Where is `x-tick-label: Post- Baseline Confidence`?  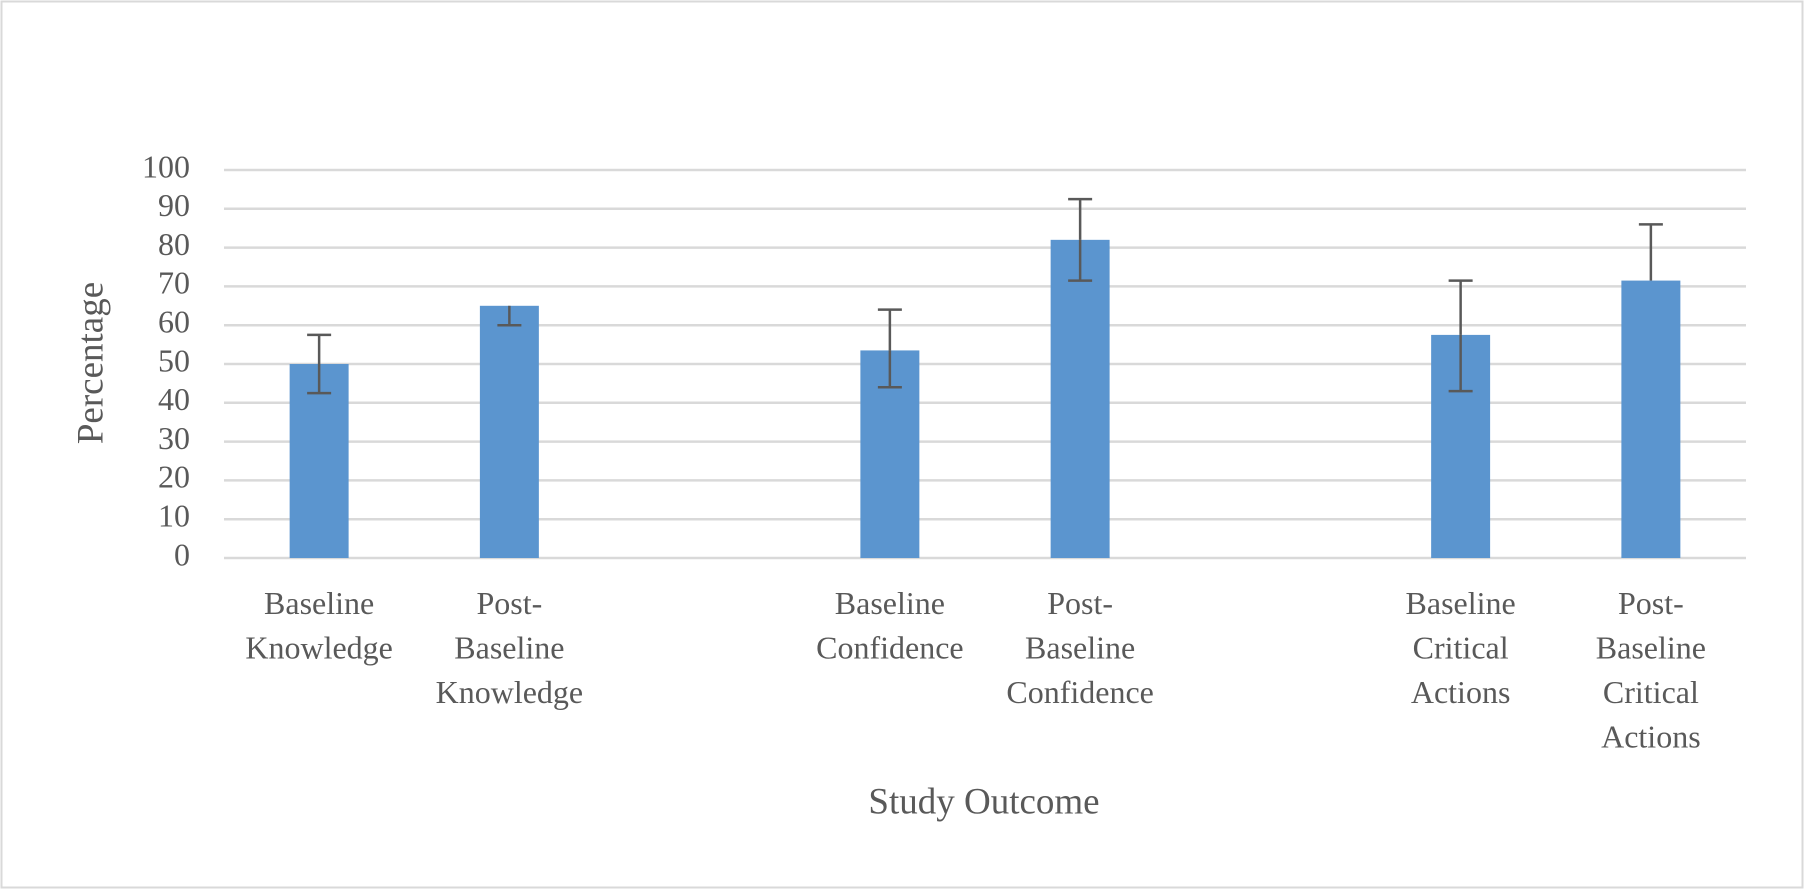
x-tick-label: Post- Baseline Confidence is located at coordinates (1080, 647).